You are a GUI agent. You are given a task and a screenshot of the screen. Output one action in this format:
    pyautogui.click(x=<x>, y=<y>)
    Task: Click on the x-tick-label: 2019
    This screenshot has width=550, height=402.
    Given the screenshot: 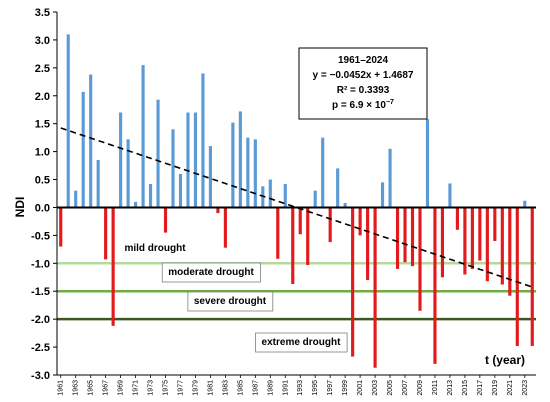 What is the action you would take?
    pyautogui.click(x=495, y=388)
    